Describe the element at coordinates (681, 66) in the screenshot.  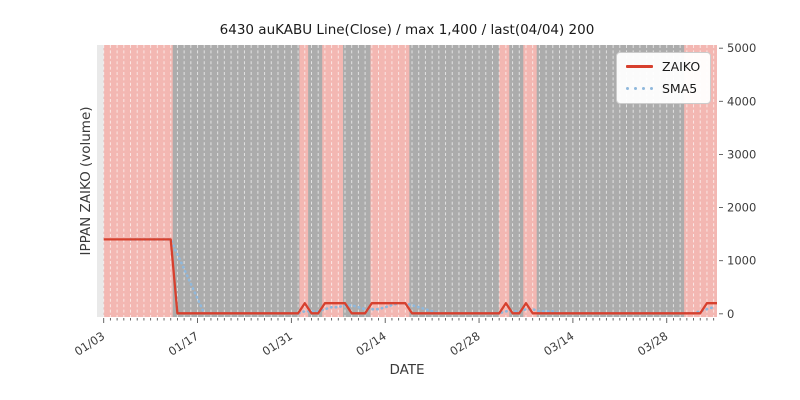
I see `legend-label-zaiko: ZAIKO` at that location.